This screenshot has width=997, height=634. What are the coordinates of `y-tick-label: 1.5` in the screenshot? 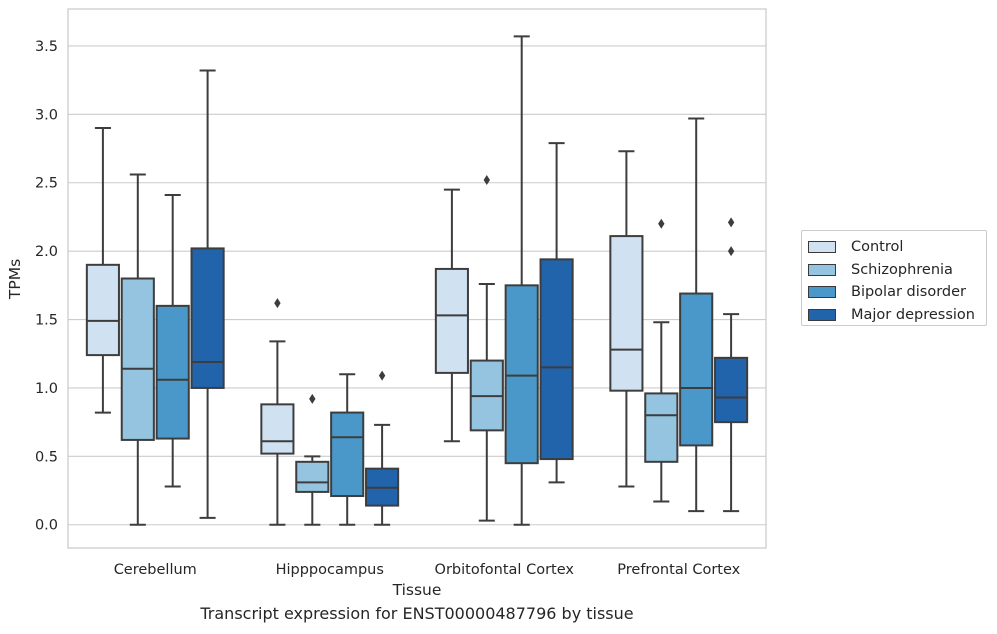 It's located at (46, 321).